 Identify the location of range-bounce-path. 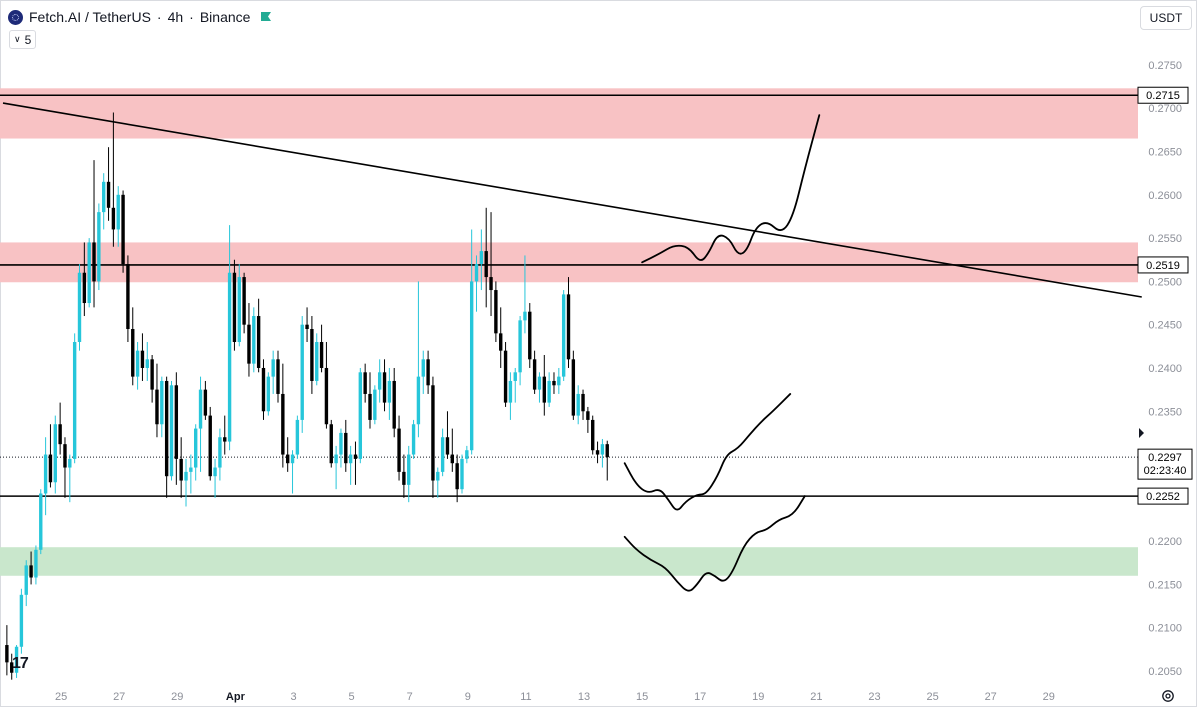
(707, 452).